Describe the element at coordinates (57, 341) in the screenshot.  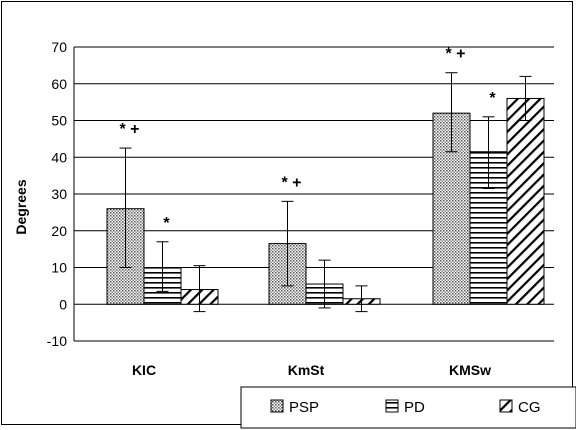
I see `y-tick-label: -10` at that location.